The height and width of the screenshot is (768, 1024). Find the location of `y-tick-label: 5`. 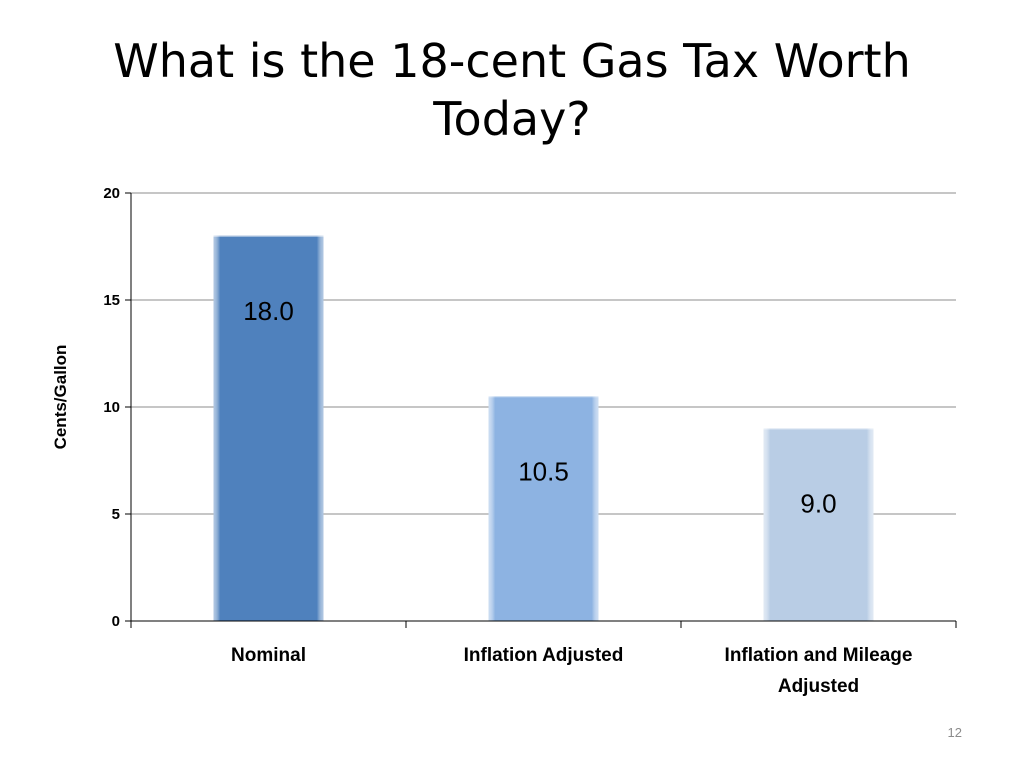

y-tick-label: 5 is located at coordinates (116, 514).